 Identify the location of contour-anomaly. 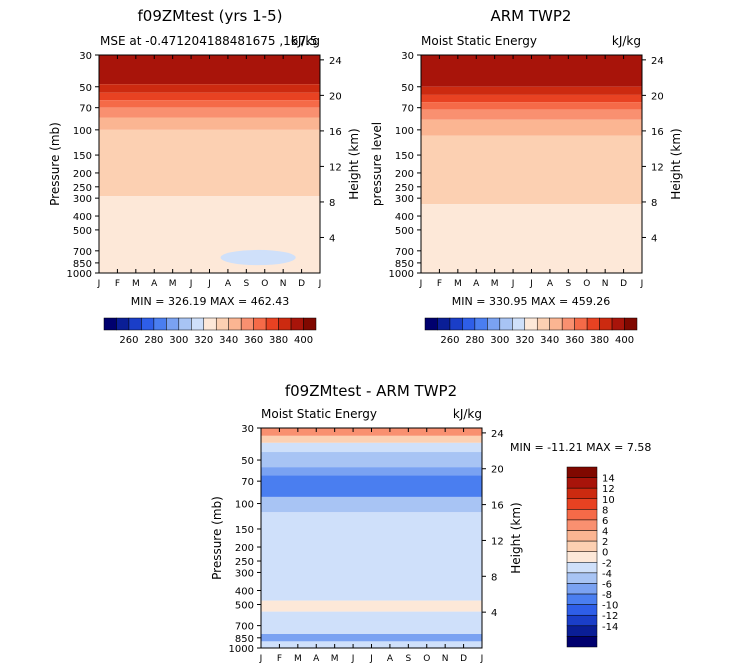
(258, 257).